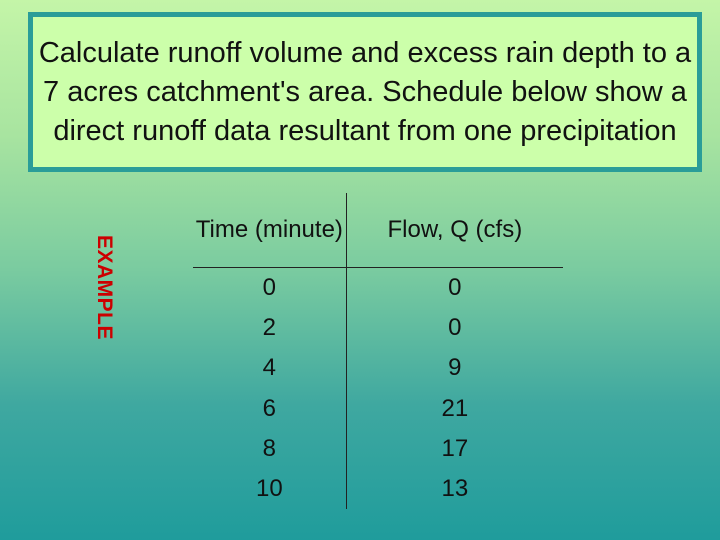  I want to click on table-header-row: Time (minute) Flow, Q (cfs), so click(378, 230).